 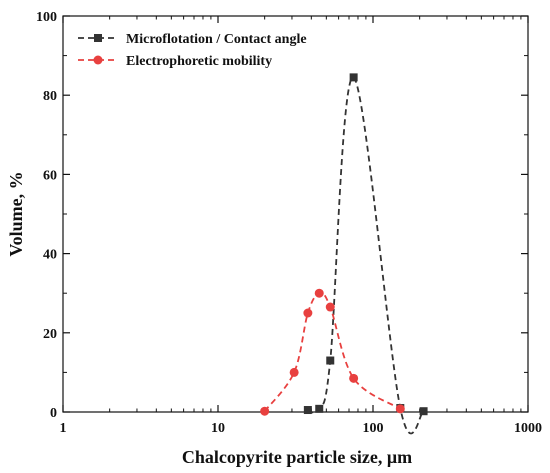 What do you see at coordinates (297, 457) in the screenshot?
I see `x-axis-label: Chalcopyrite particle size, μm` at bounding box center [297, 457].